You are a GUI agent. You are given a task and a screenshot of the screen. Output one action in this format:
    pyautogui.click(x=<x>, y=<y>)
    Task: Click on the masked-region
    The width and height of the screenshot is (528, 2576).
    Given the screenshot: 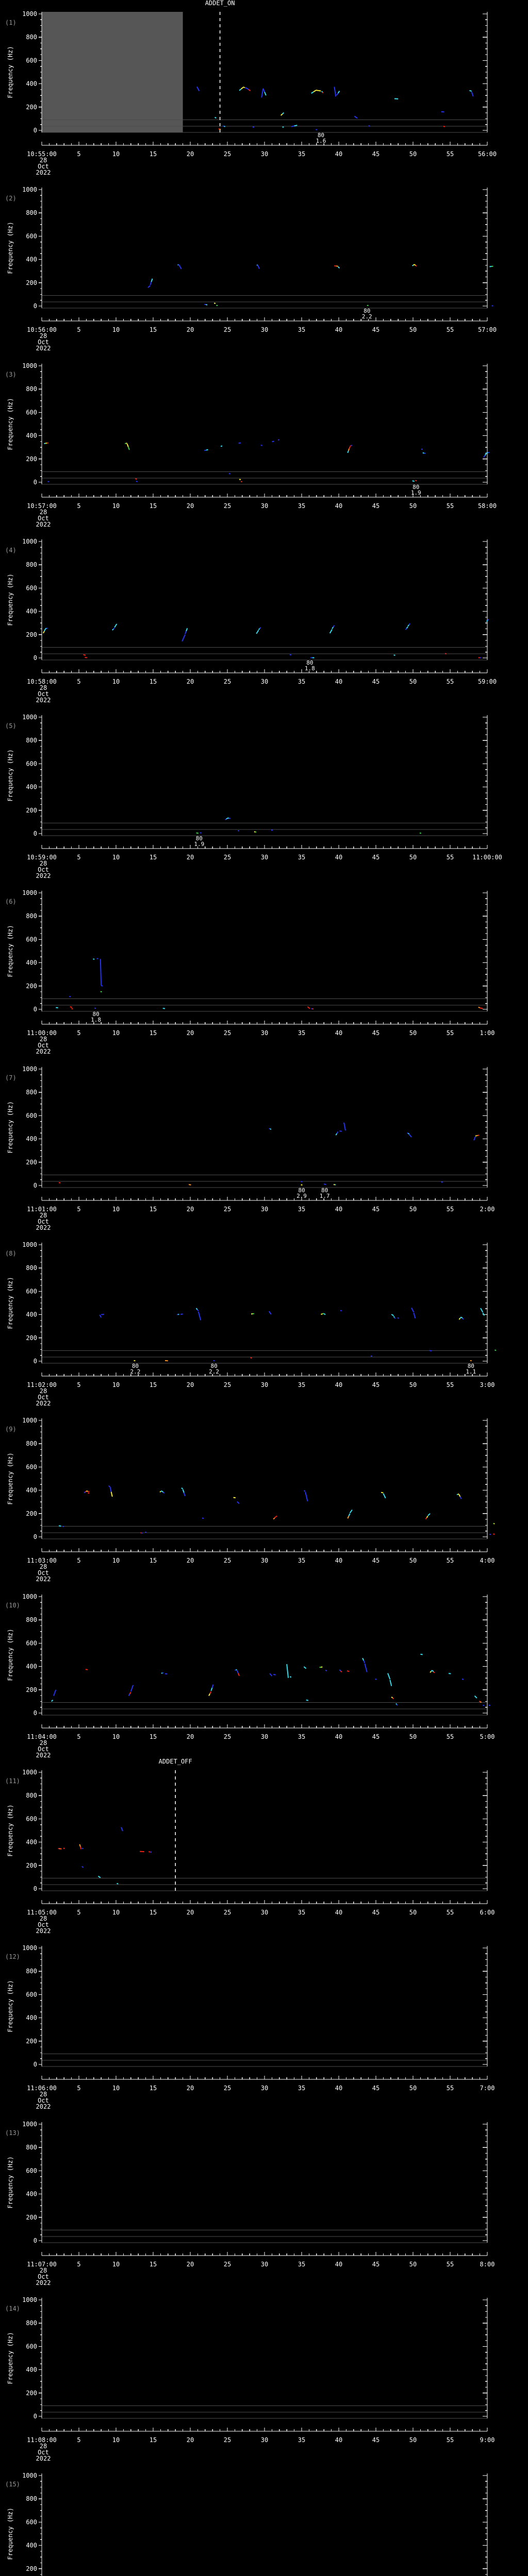 What is the action you would take?
    pyautogui.click(x=112, y=72)
    